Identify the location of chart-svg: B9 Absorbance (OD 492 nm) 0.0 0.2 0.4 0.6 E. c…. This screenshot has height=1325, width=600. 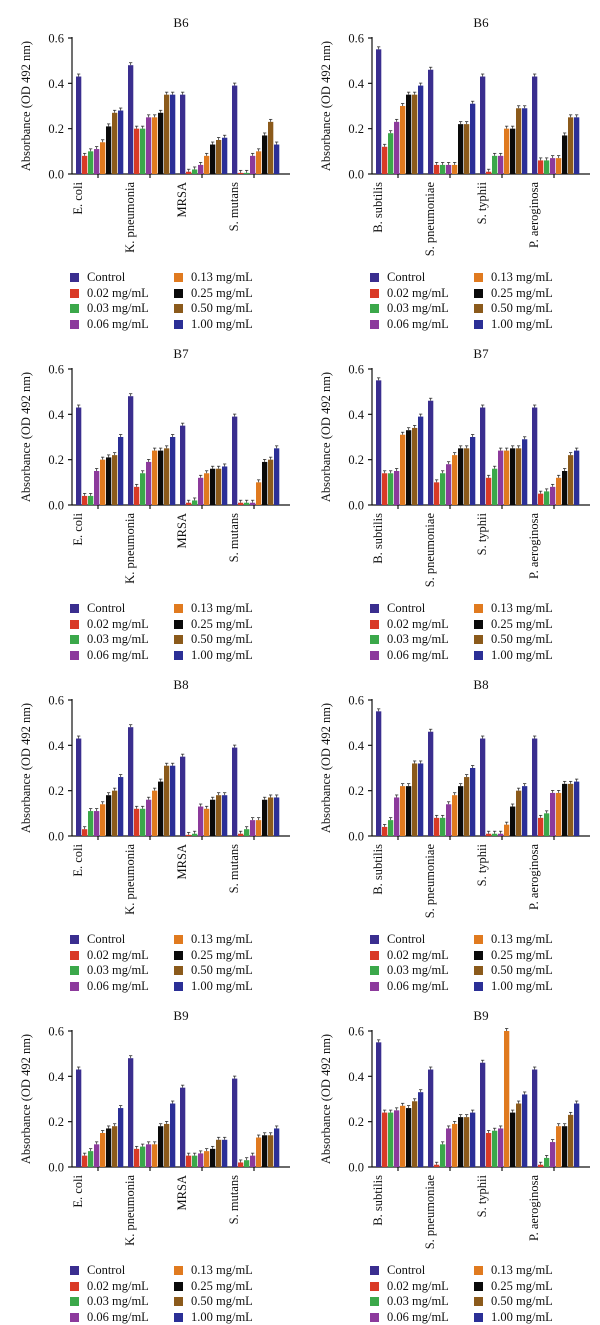
(154, 1127).